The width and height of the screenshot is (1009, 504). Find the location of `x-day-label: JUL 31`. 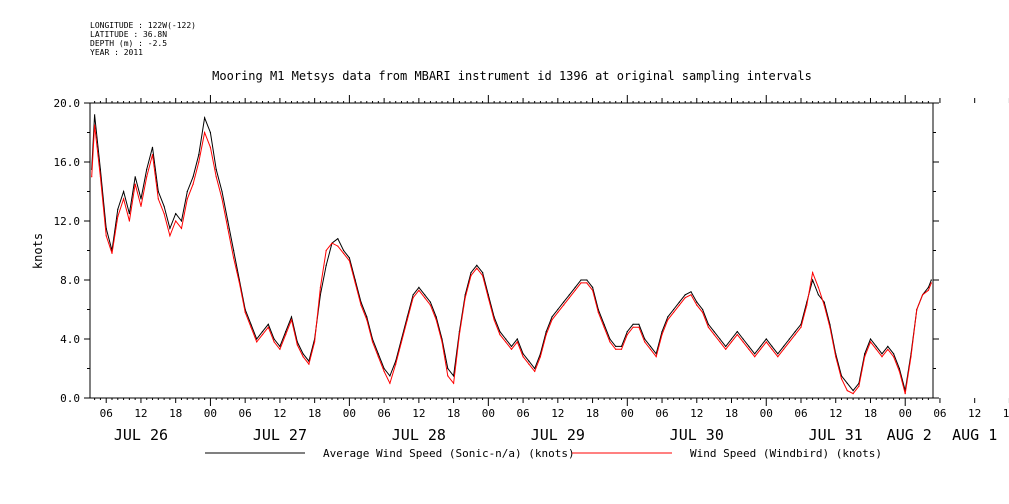

x-day-label: JUL 31 is located at coordinates (836, 435).